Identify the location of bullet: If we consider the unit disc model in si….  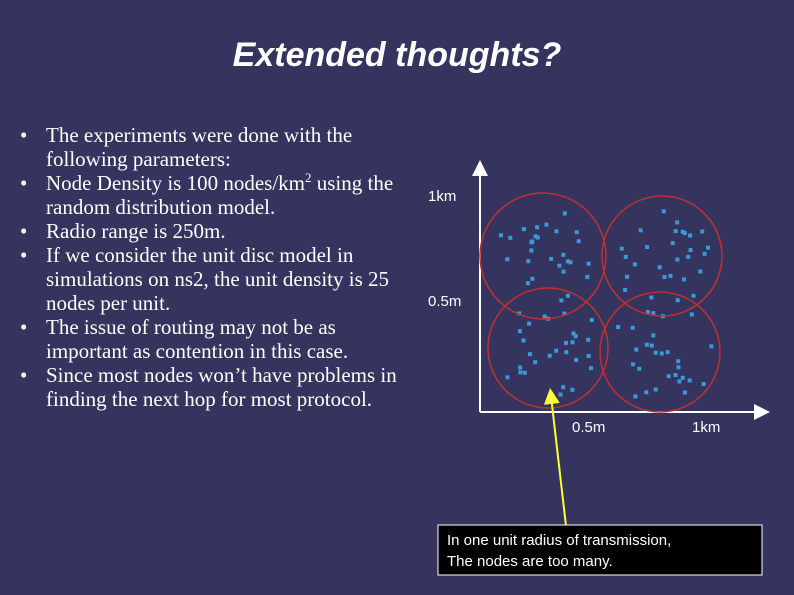
(210, 279).